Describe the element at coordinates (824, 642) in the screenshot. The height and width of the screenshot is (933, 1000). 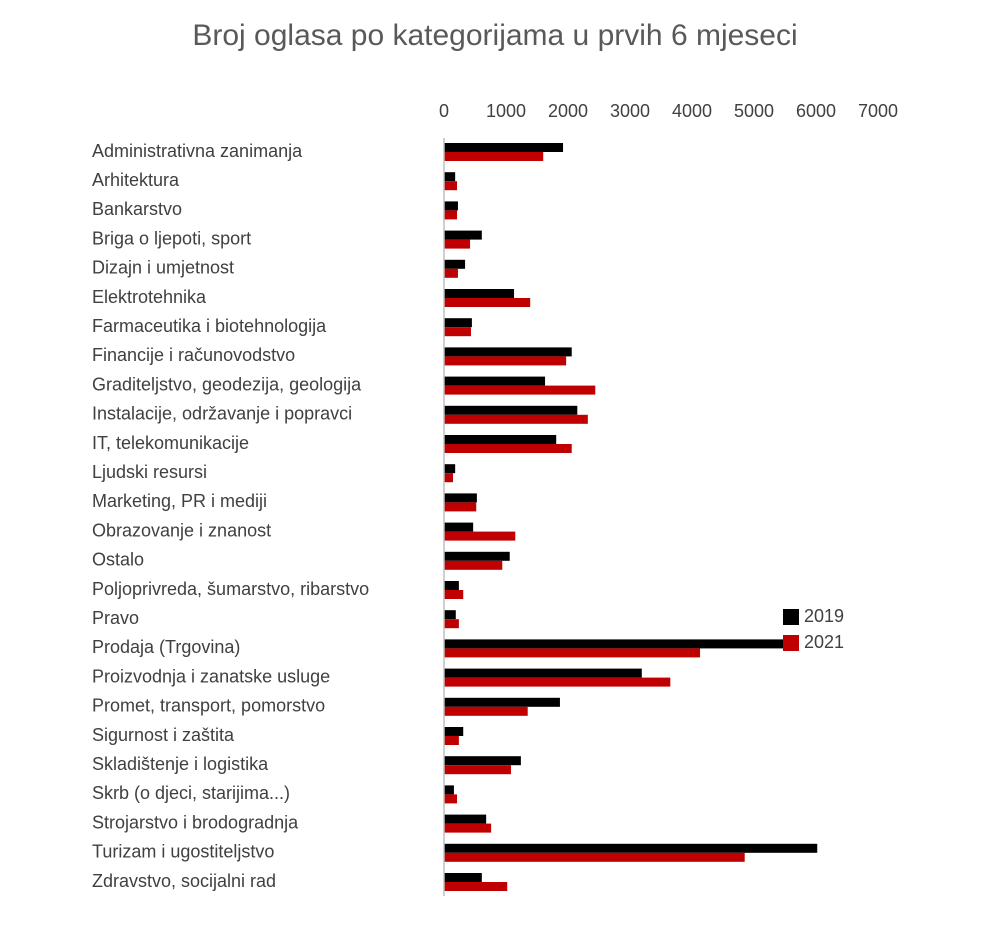
I see `legend-label: 2021` at that location.